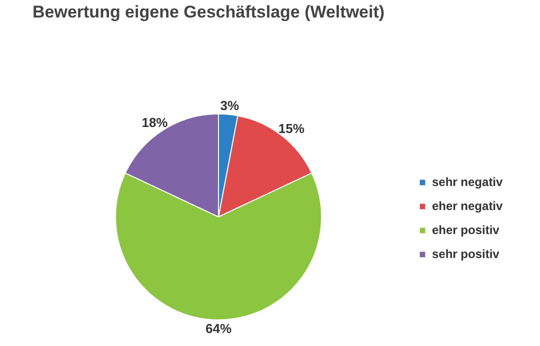 This screenshot has height=346, width=540. I want to click on legend-label: sehr positiv, so click(466, 254).